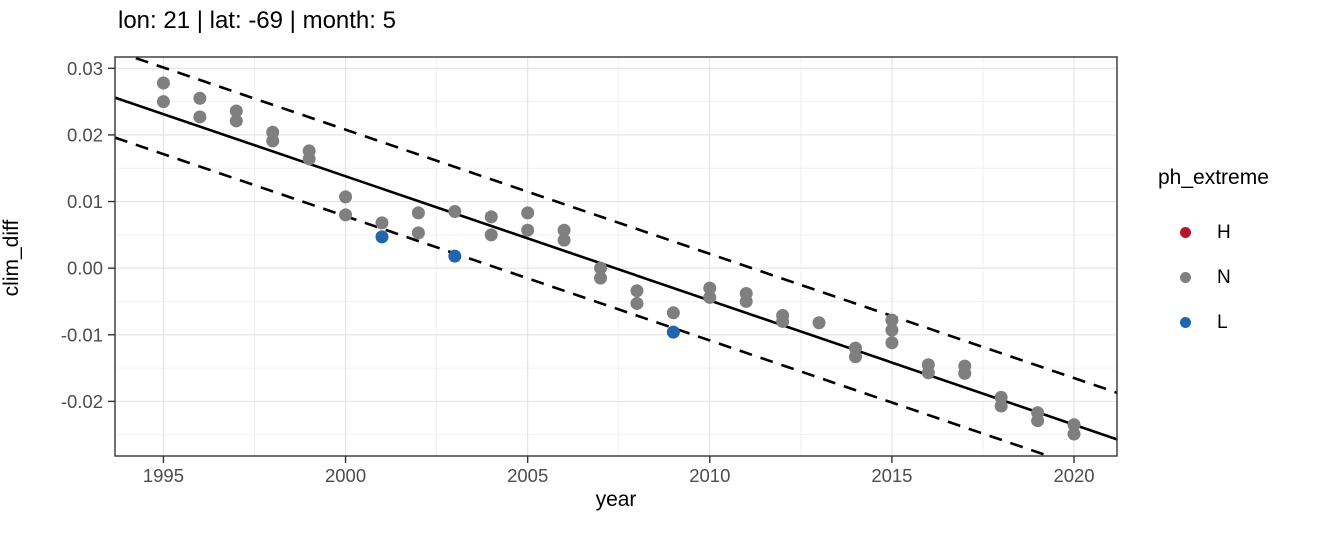 Image resolution: width=1344 pixels, height=537 pixels. What do you see at coordinates (82, 401) in the screenshot?
I see `y-tick-label: -0.02` at bounding box center [82, 401].